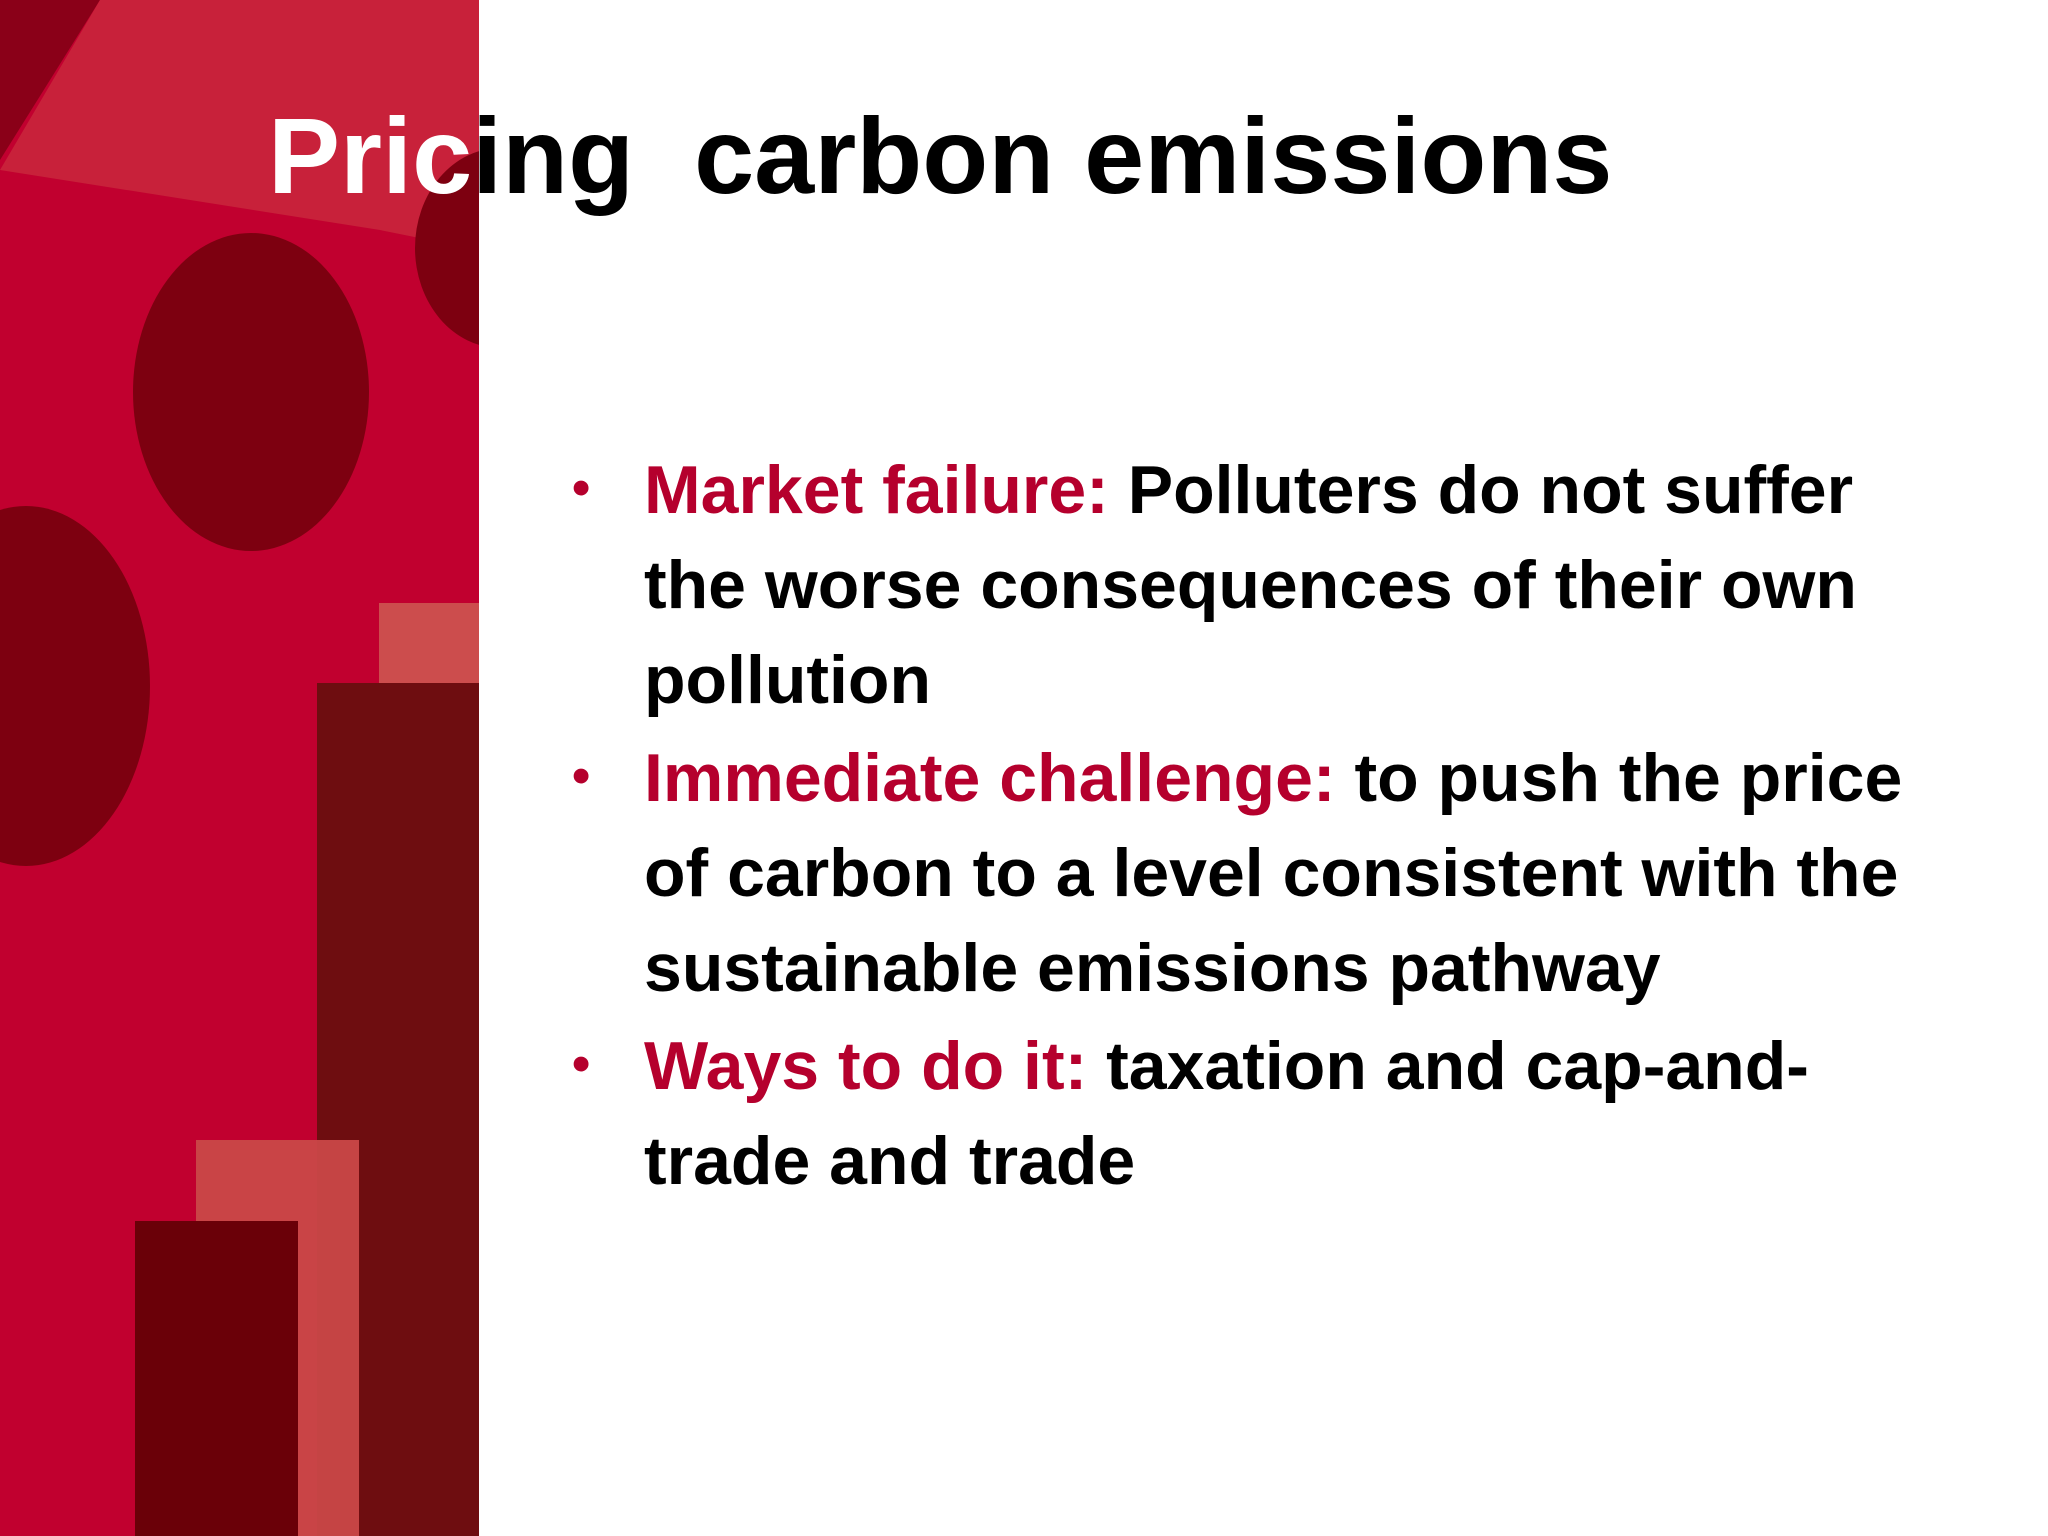 The image size is (2048, 1536). I want to click on bullet-label: Ways to do it:, so click(866, 1066).